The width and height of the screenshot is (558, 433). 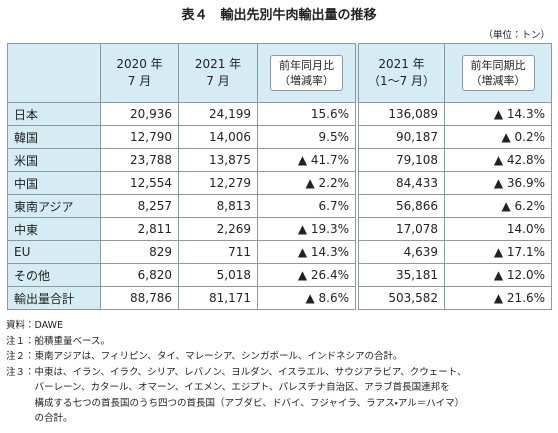 What do you see at coordinates (54, 137) in the screenshot?
I see `row-label: 韓国` at bounding box center [54, 137].